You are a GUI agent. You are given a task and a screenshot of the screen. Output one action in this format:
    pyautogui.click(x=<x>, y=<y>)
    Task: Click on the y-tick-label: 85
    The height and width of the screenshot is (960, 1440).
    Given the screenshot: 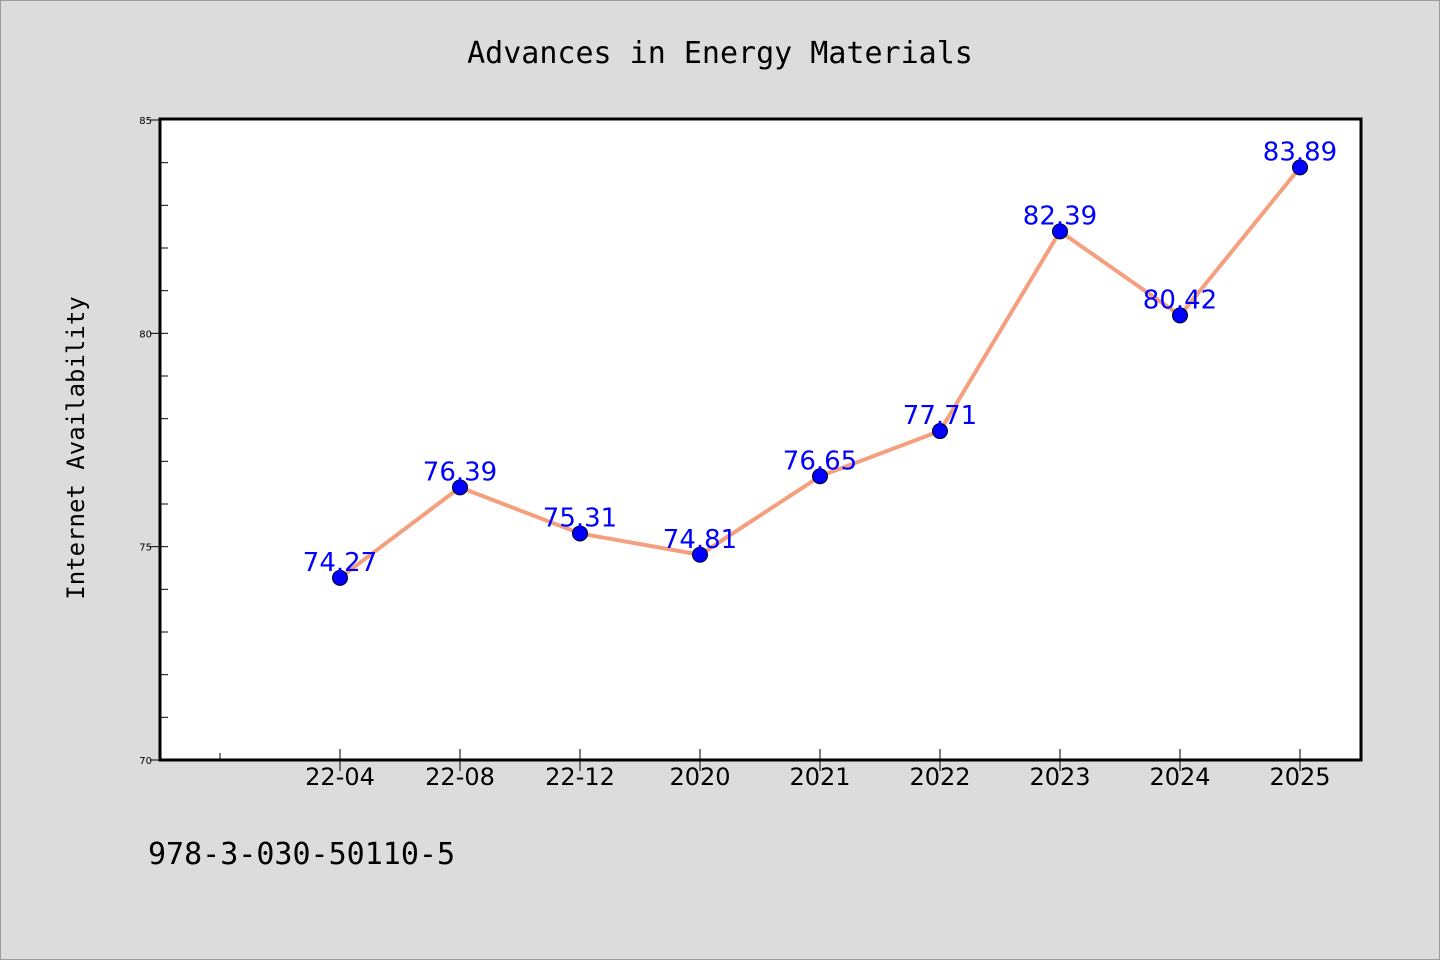 What is the action you would take?
    pyautogui.click(x=145, y=121)
    